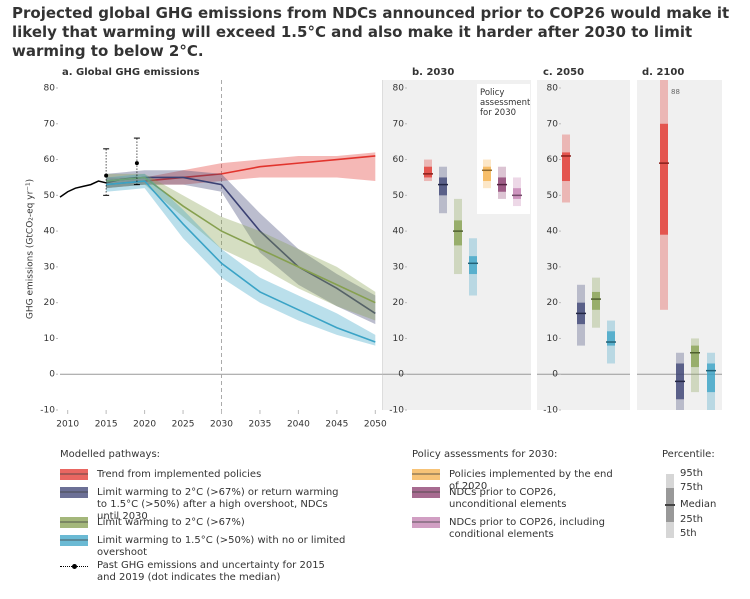 The width and height of the screenshot is (750, 599). I want to click on note-box, so click(503, 149).